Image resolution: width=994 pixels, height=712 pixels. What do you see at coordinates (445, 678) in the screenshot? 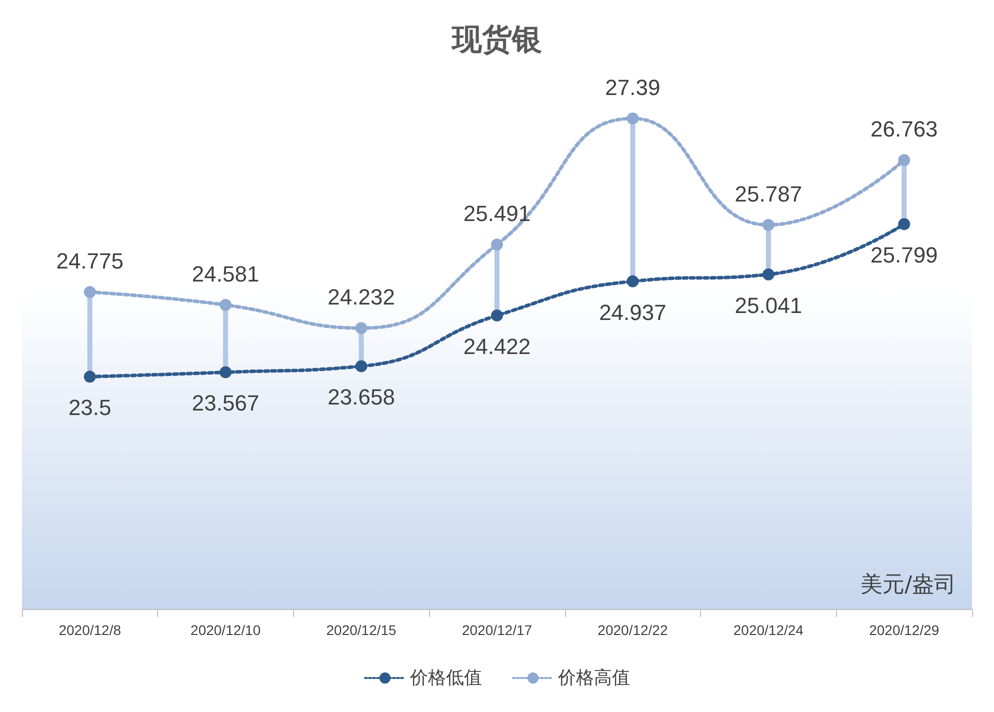
I see `legend-label: 价格低值` at bounding box center [445, 678].